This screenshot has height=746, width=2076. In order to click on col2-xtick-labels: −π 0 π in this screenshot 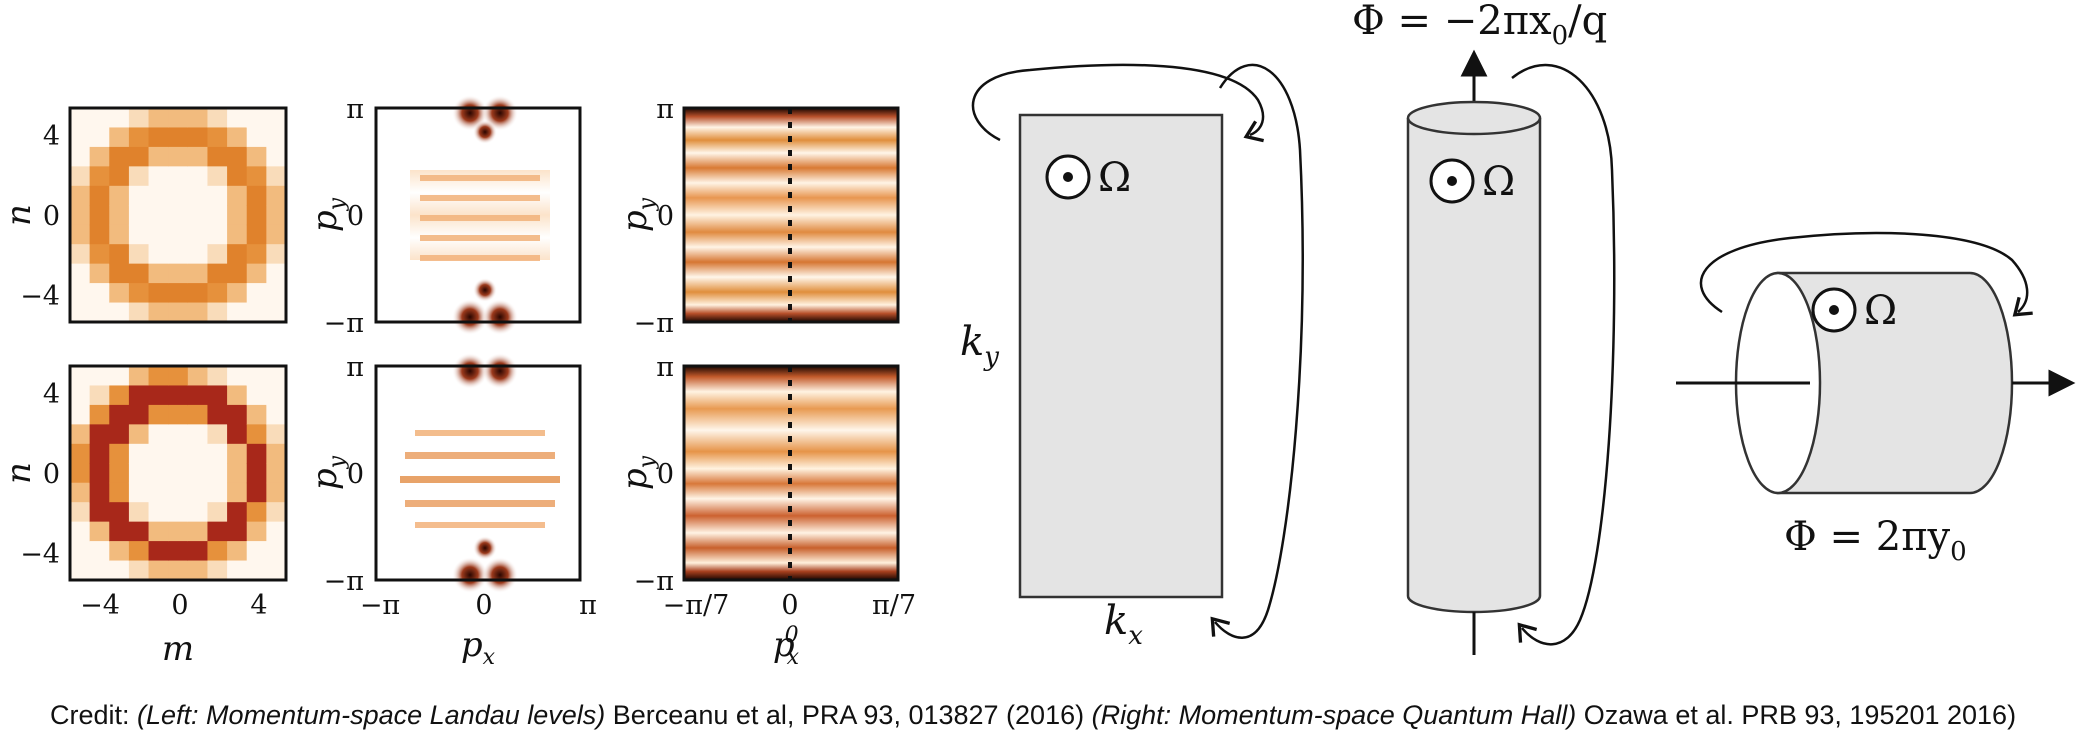, I will do `click(478, 605)`.